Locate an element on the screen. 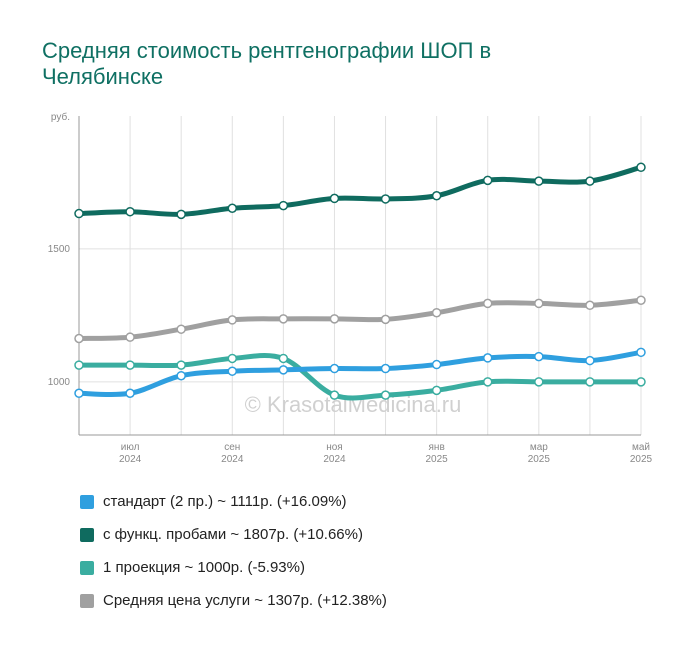 This screenshot has width=700, height=646. legend-label: Средняя цена услуги ~ 1307р. (+12.38%) is located at coordinates (245, 600).